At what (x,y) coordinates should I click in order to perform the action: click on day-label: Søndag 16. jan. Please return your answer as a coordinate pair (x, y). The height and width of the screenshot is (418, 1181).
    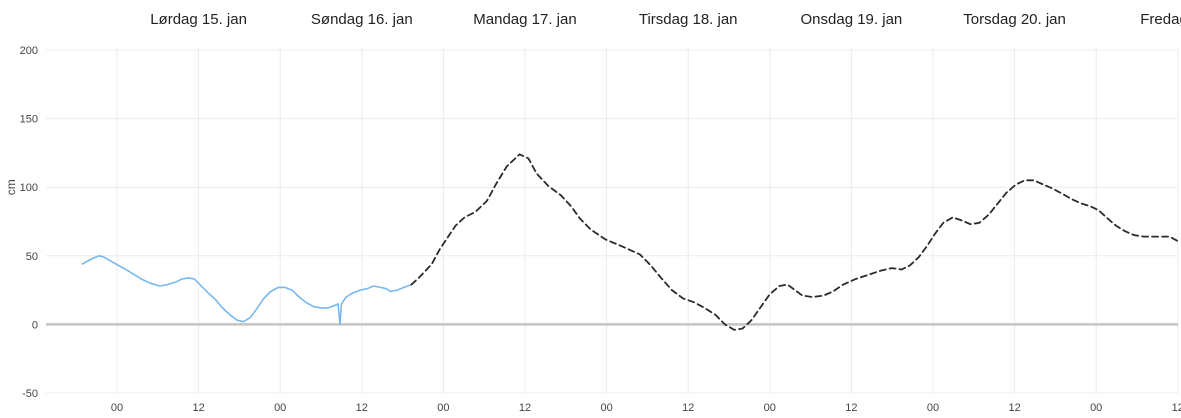
    Looking at the image, I should click on (362, 19).